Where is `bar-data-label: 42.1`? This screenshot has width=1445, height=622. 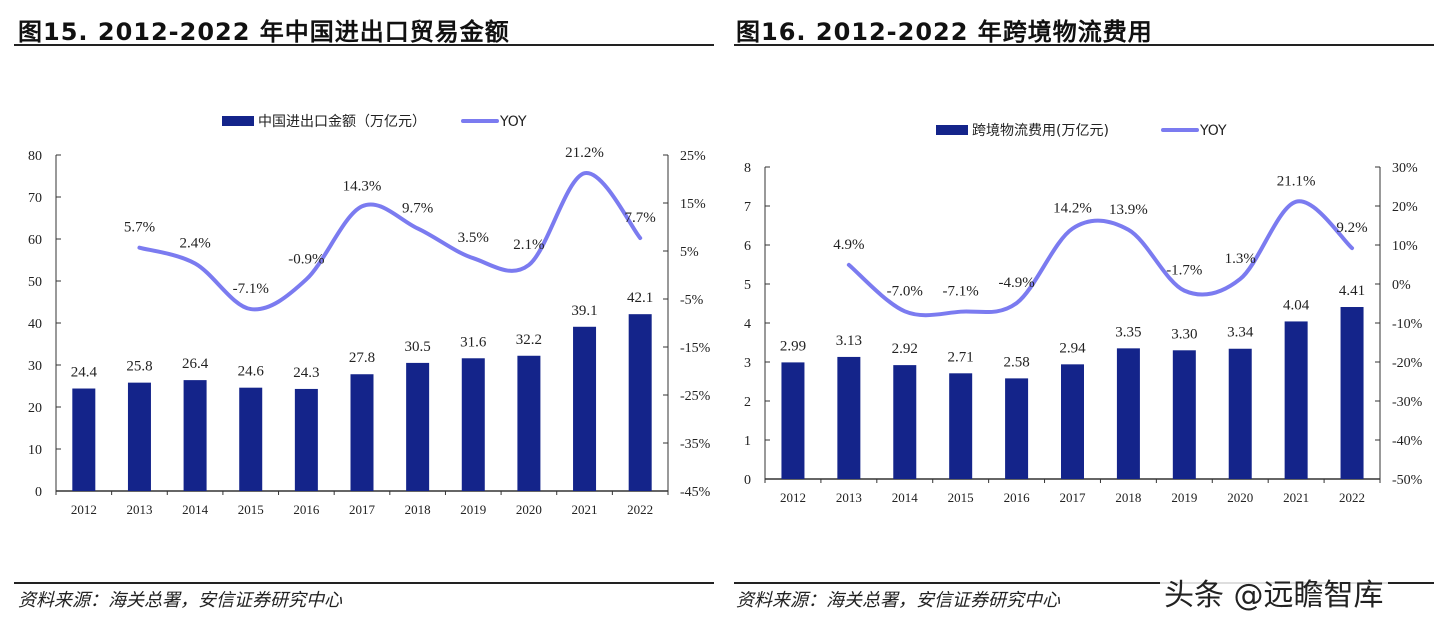
bar-data-label: 42.1 is located at coordinates (640, 298).